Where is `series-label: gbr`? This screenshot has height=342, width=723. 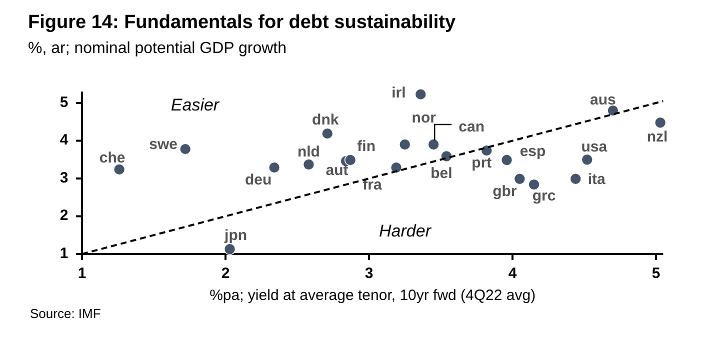
series-label: gbr is located at coordinates (504, 191).